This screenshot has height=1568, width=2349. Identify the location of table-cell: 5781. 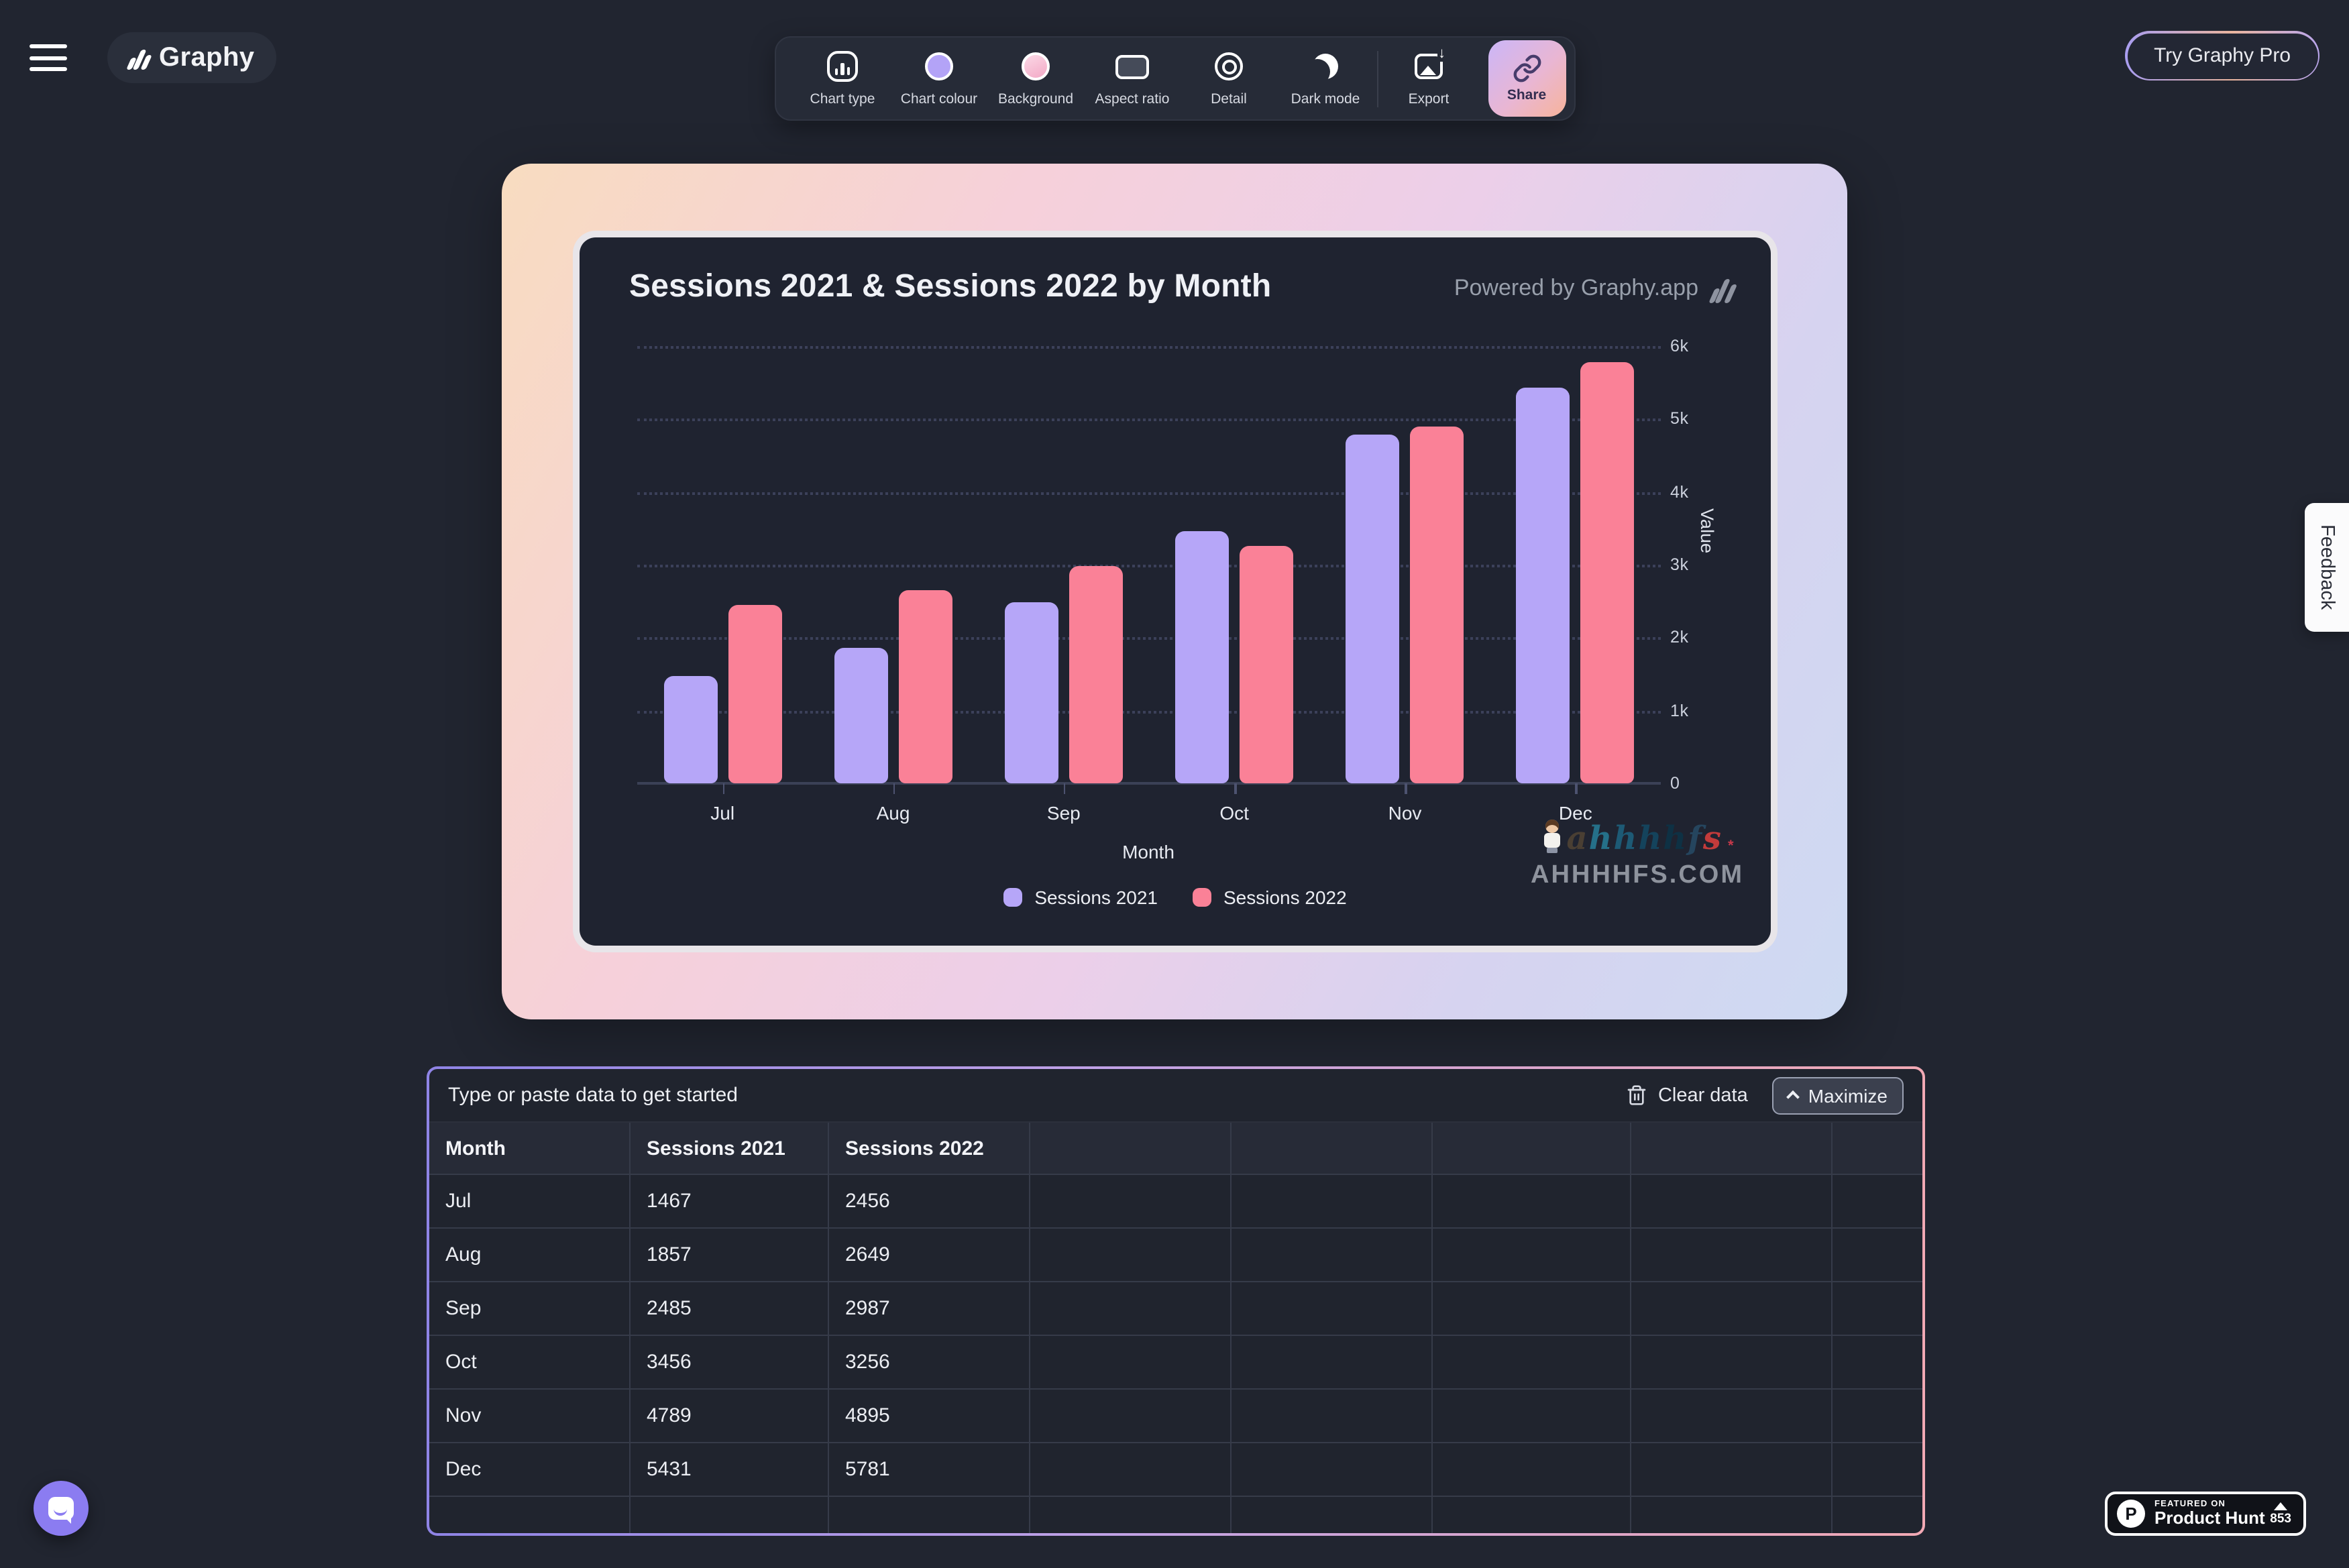
(929, 1470).